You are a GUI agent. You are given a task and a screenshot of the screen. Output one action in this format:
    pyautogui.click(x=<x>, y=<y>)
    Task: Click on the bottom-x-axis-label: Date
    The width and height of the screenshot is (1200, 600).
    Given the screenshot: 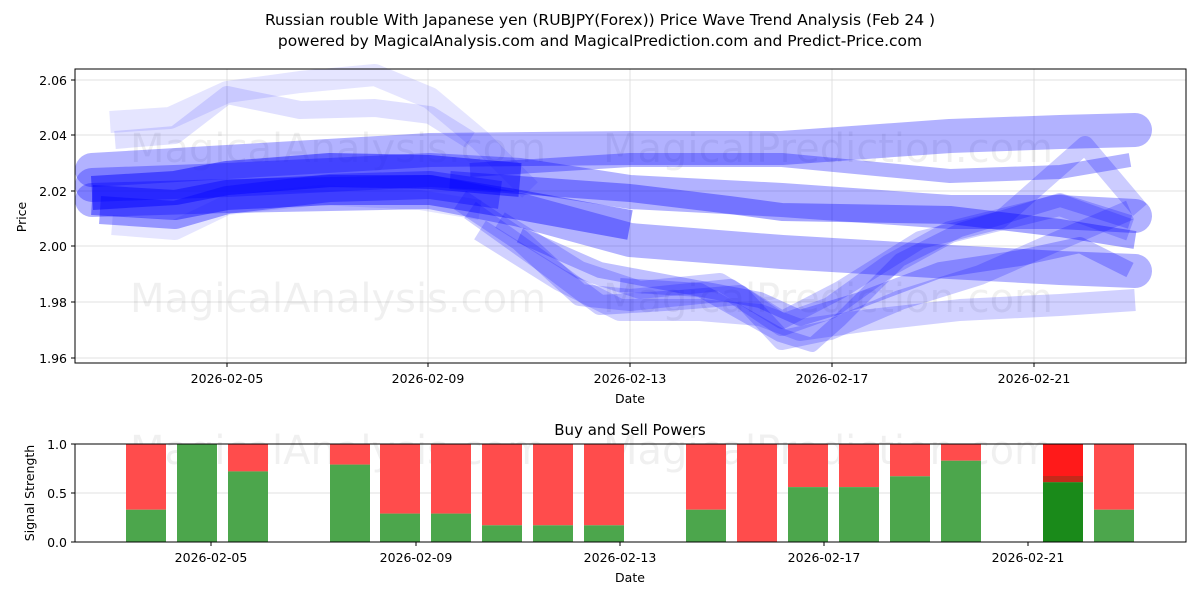 What is the action you would take?
    pyautogui.click(x=630, y=577)
    